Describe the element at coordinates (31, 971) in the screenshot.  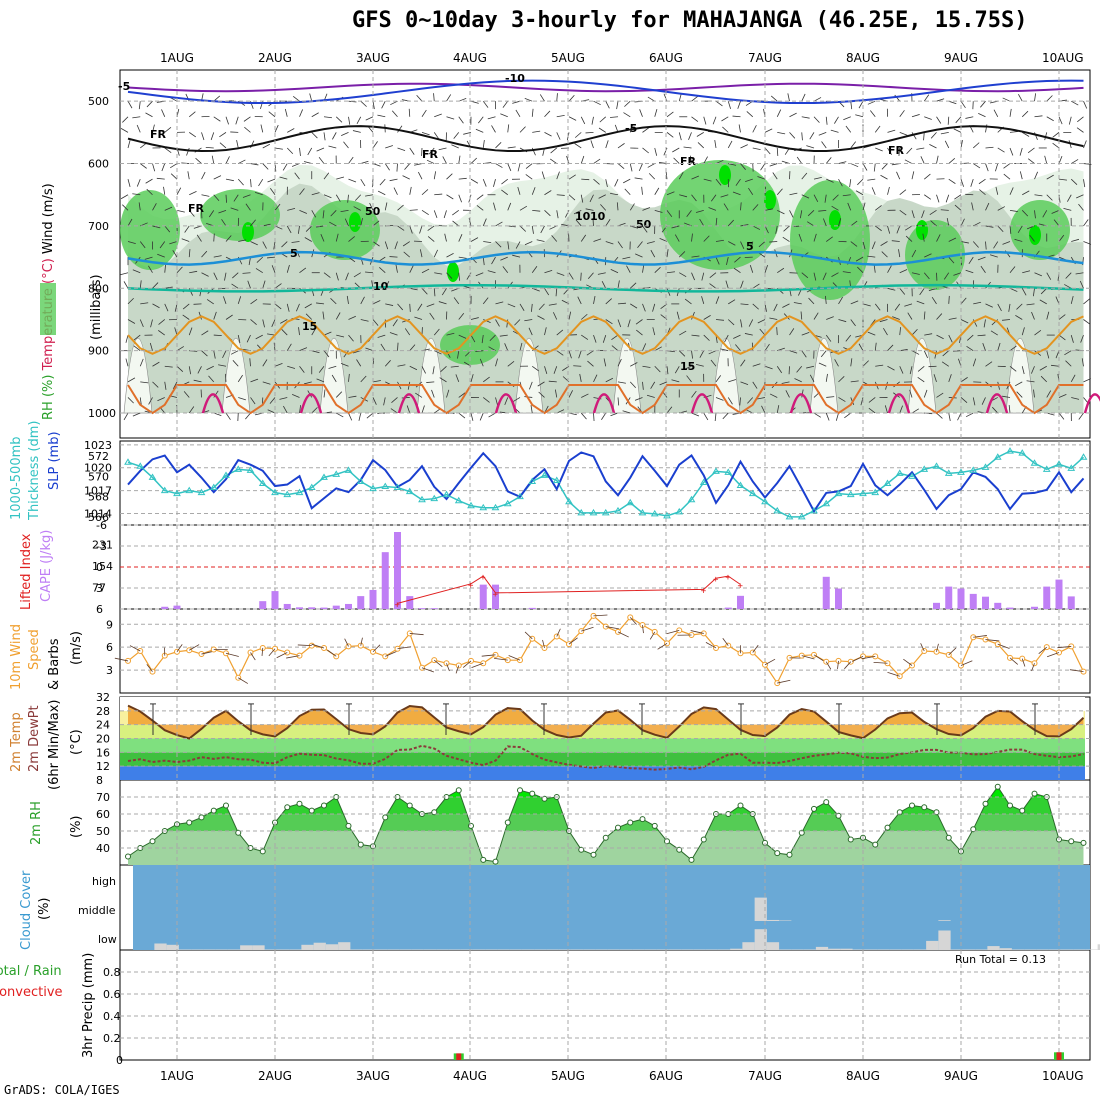
I see `precip-total-rain-label: Total / Rain` at that location.